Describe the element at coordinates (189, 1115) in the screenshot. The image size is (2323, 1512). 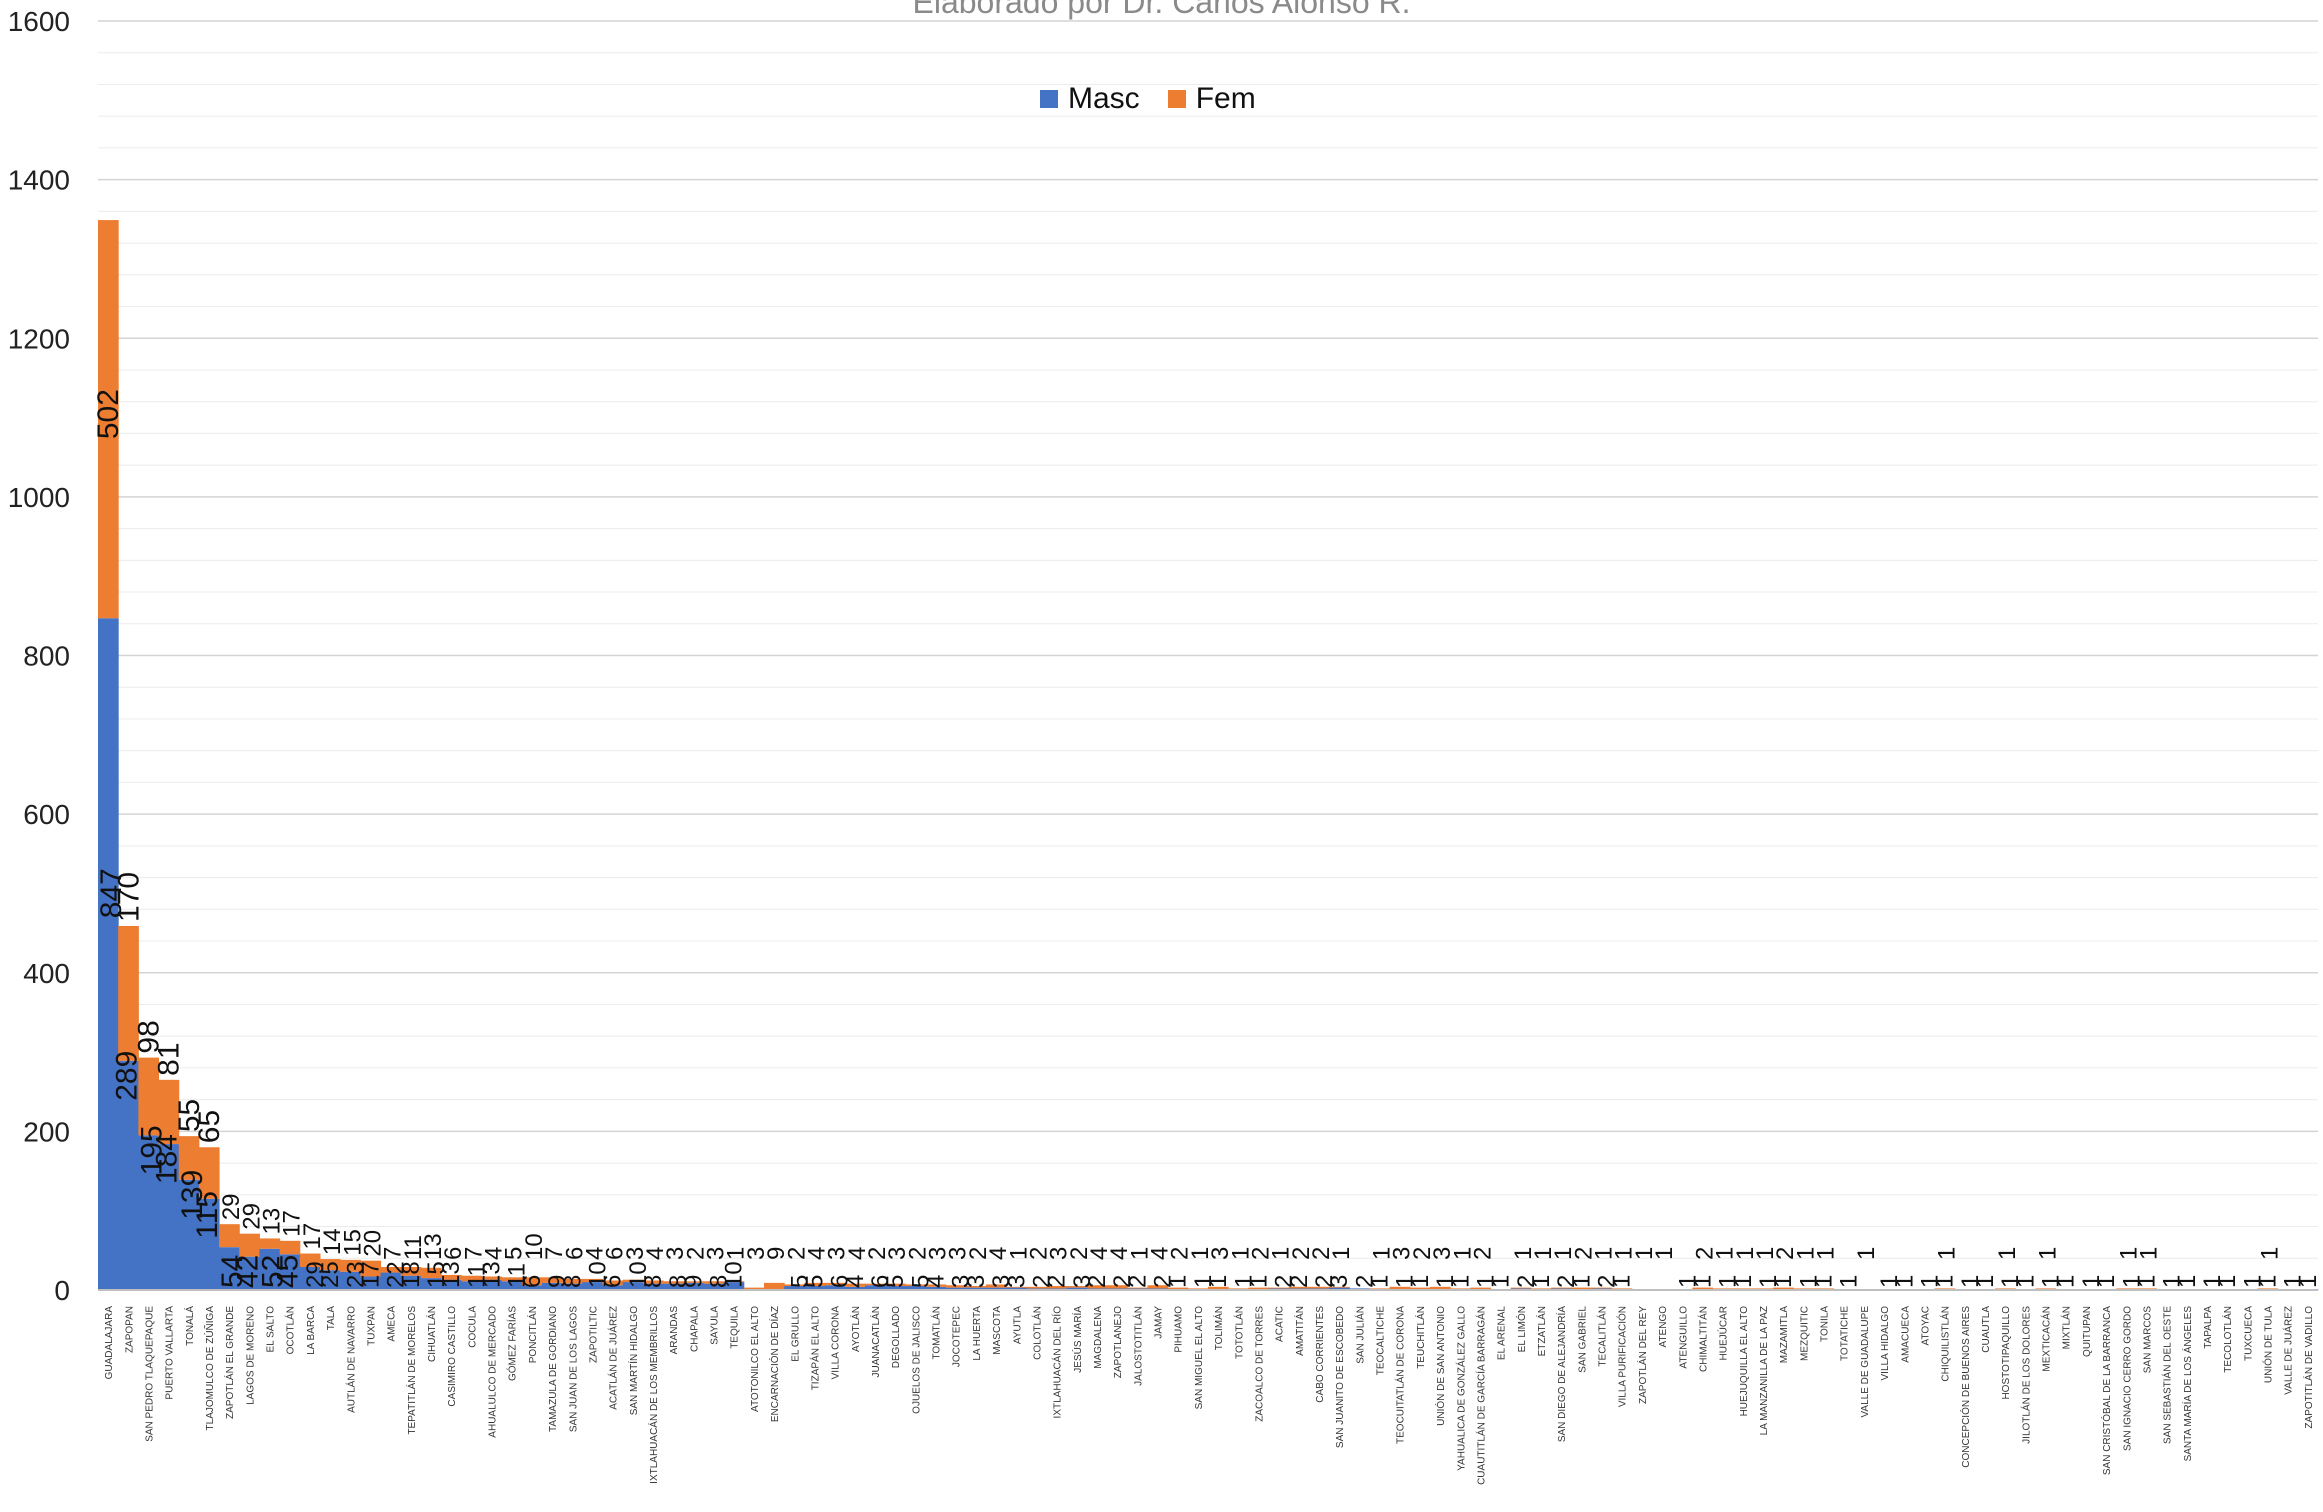
I see `data-label-fem: 55` at that location.